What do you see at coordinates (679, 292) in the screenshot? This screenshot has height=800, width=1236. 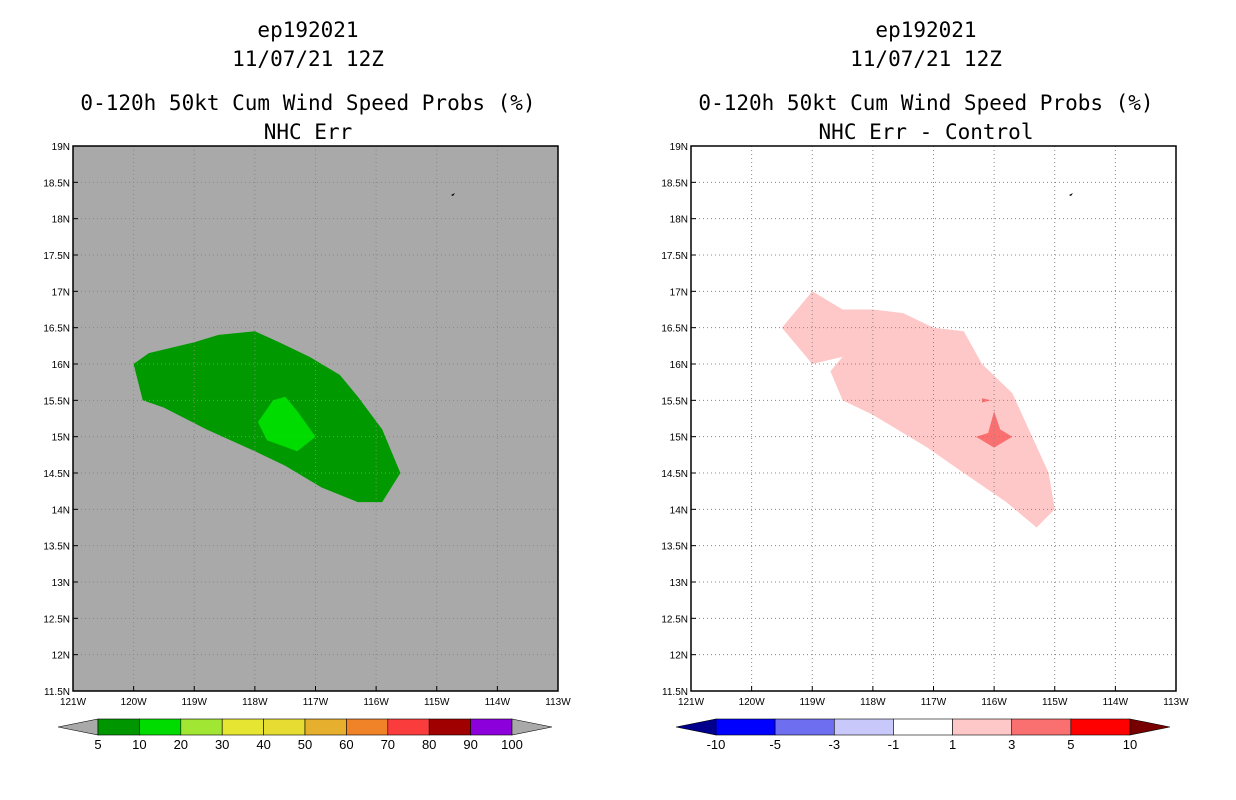 I see `y-tick-label: 17N` at bounding box center [679, 292].